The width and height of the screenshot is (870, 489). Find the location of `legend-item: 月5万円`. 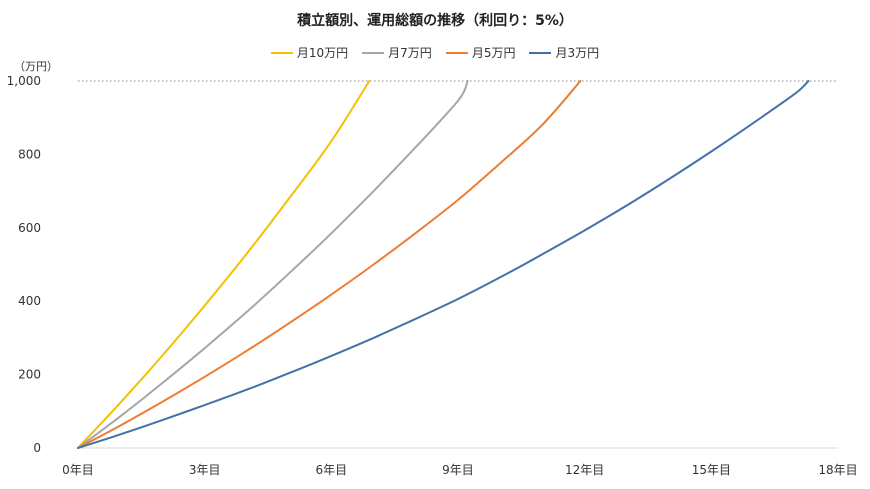

legend-item: 月5万円 is located at coordinates (480, 52).